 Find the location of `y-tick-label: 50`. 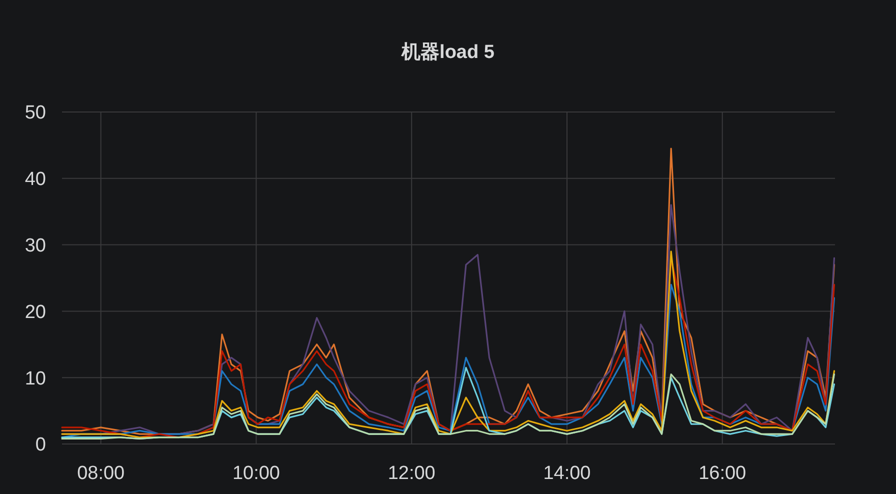

y-tick-label: 50 is located at coordinates (35, 113).